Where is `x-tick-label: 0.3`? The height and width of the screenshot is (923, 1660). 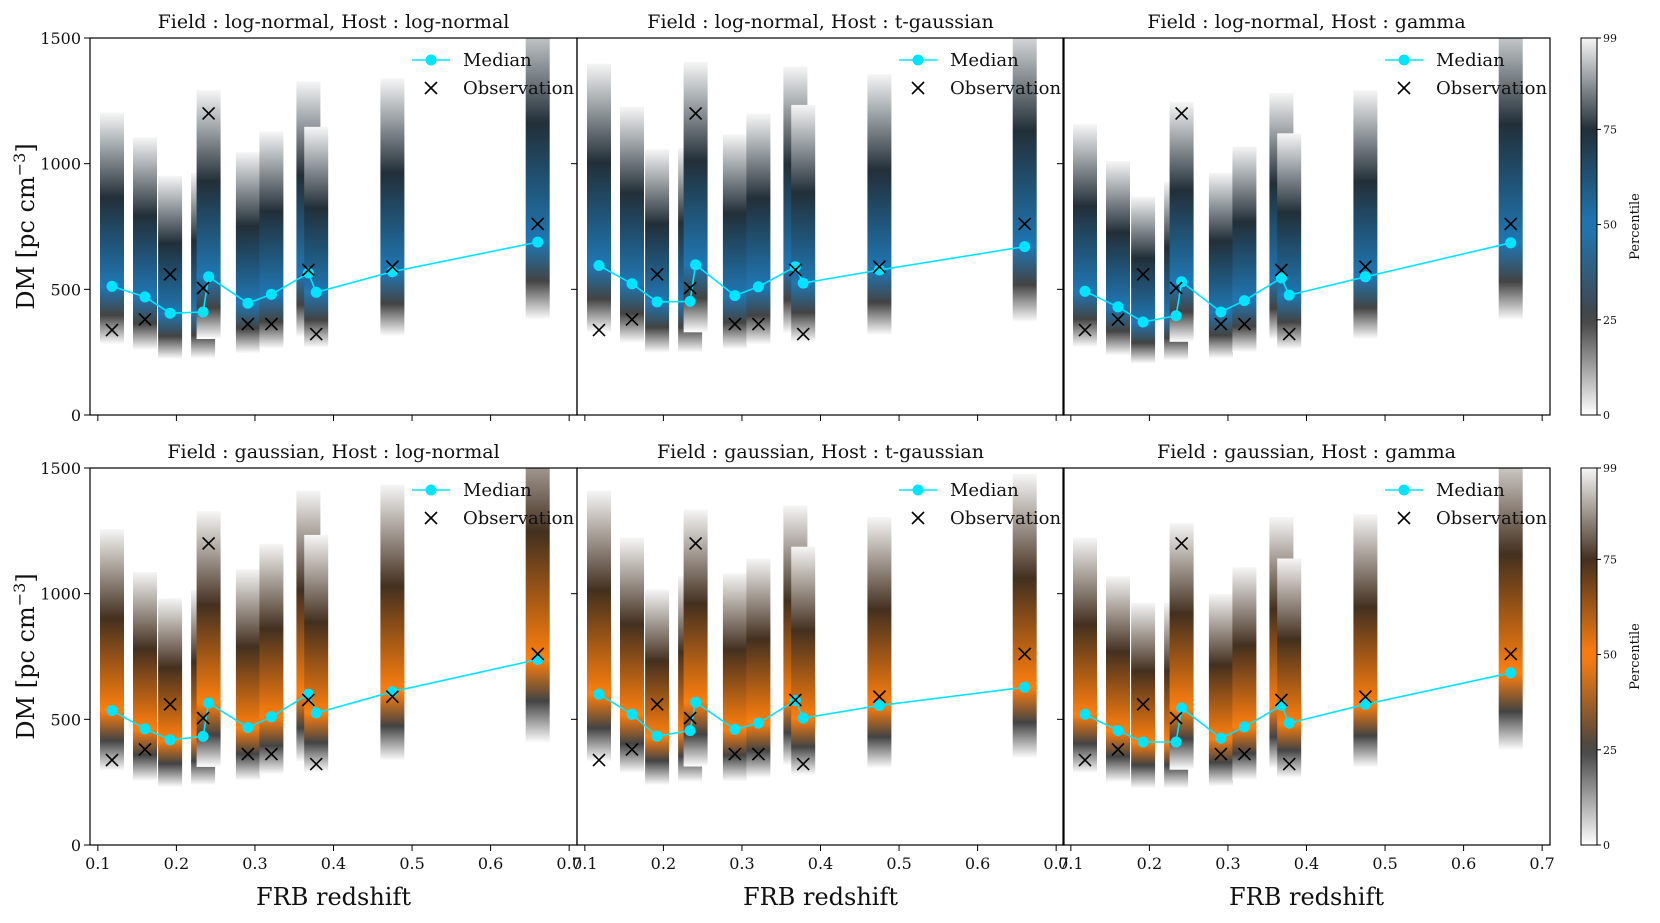
x-tick-label: 0.3 is located at coordinates (254, 863).